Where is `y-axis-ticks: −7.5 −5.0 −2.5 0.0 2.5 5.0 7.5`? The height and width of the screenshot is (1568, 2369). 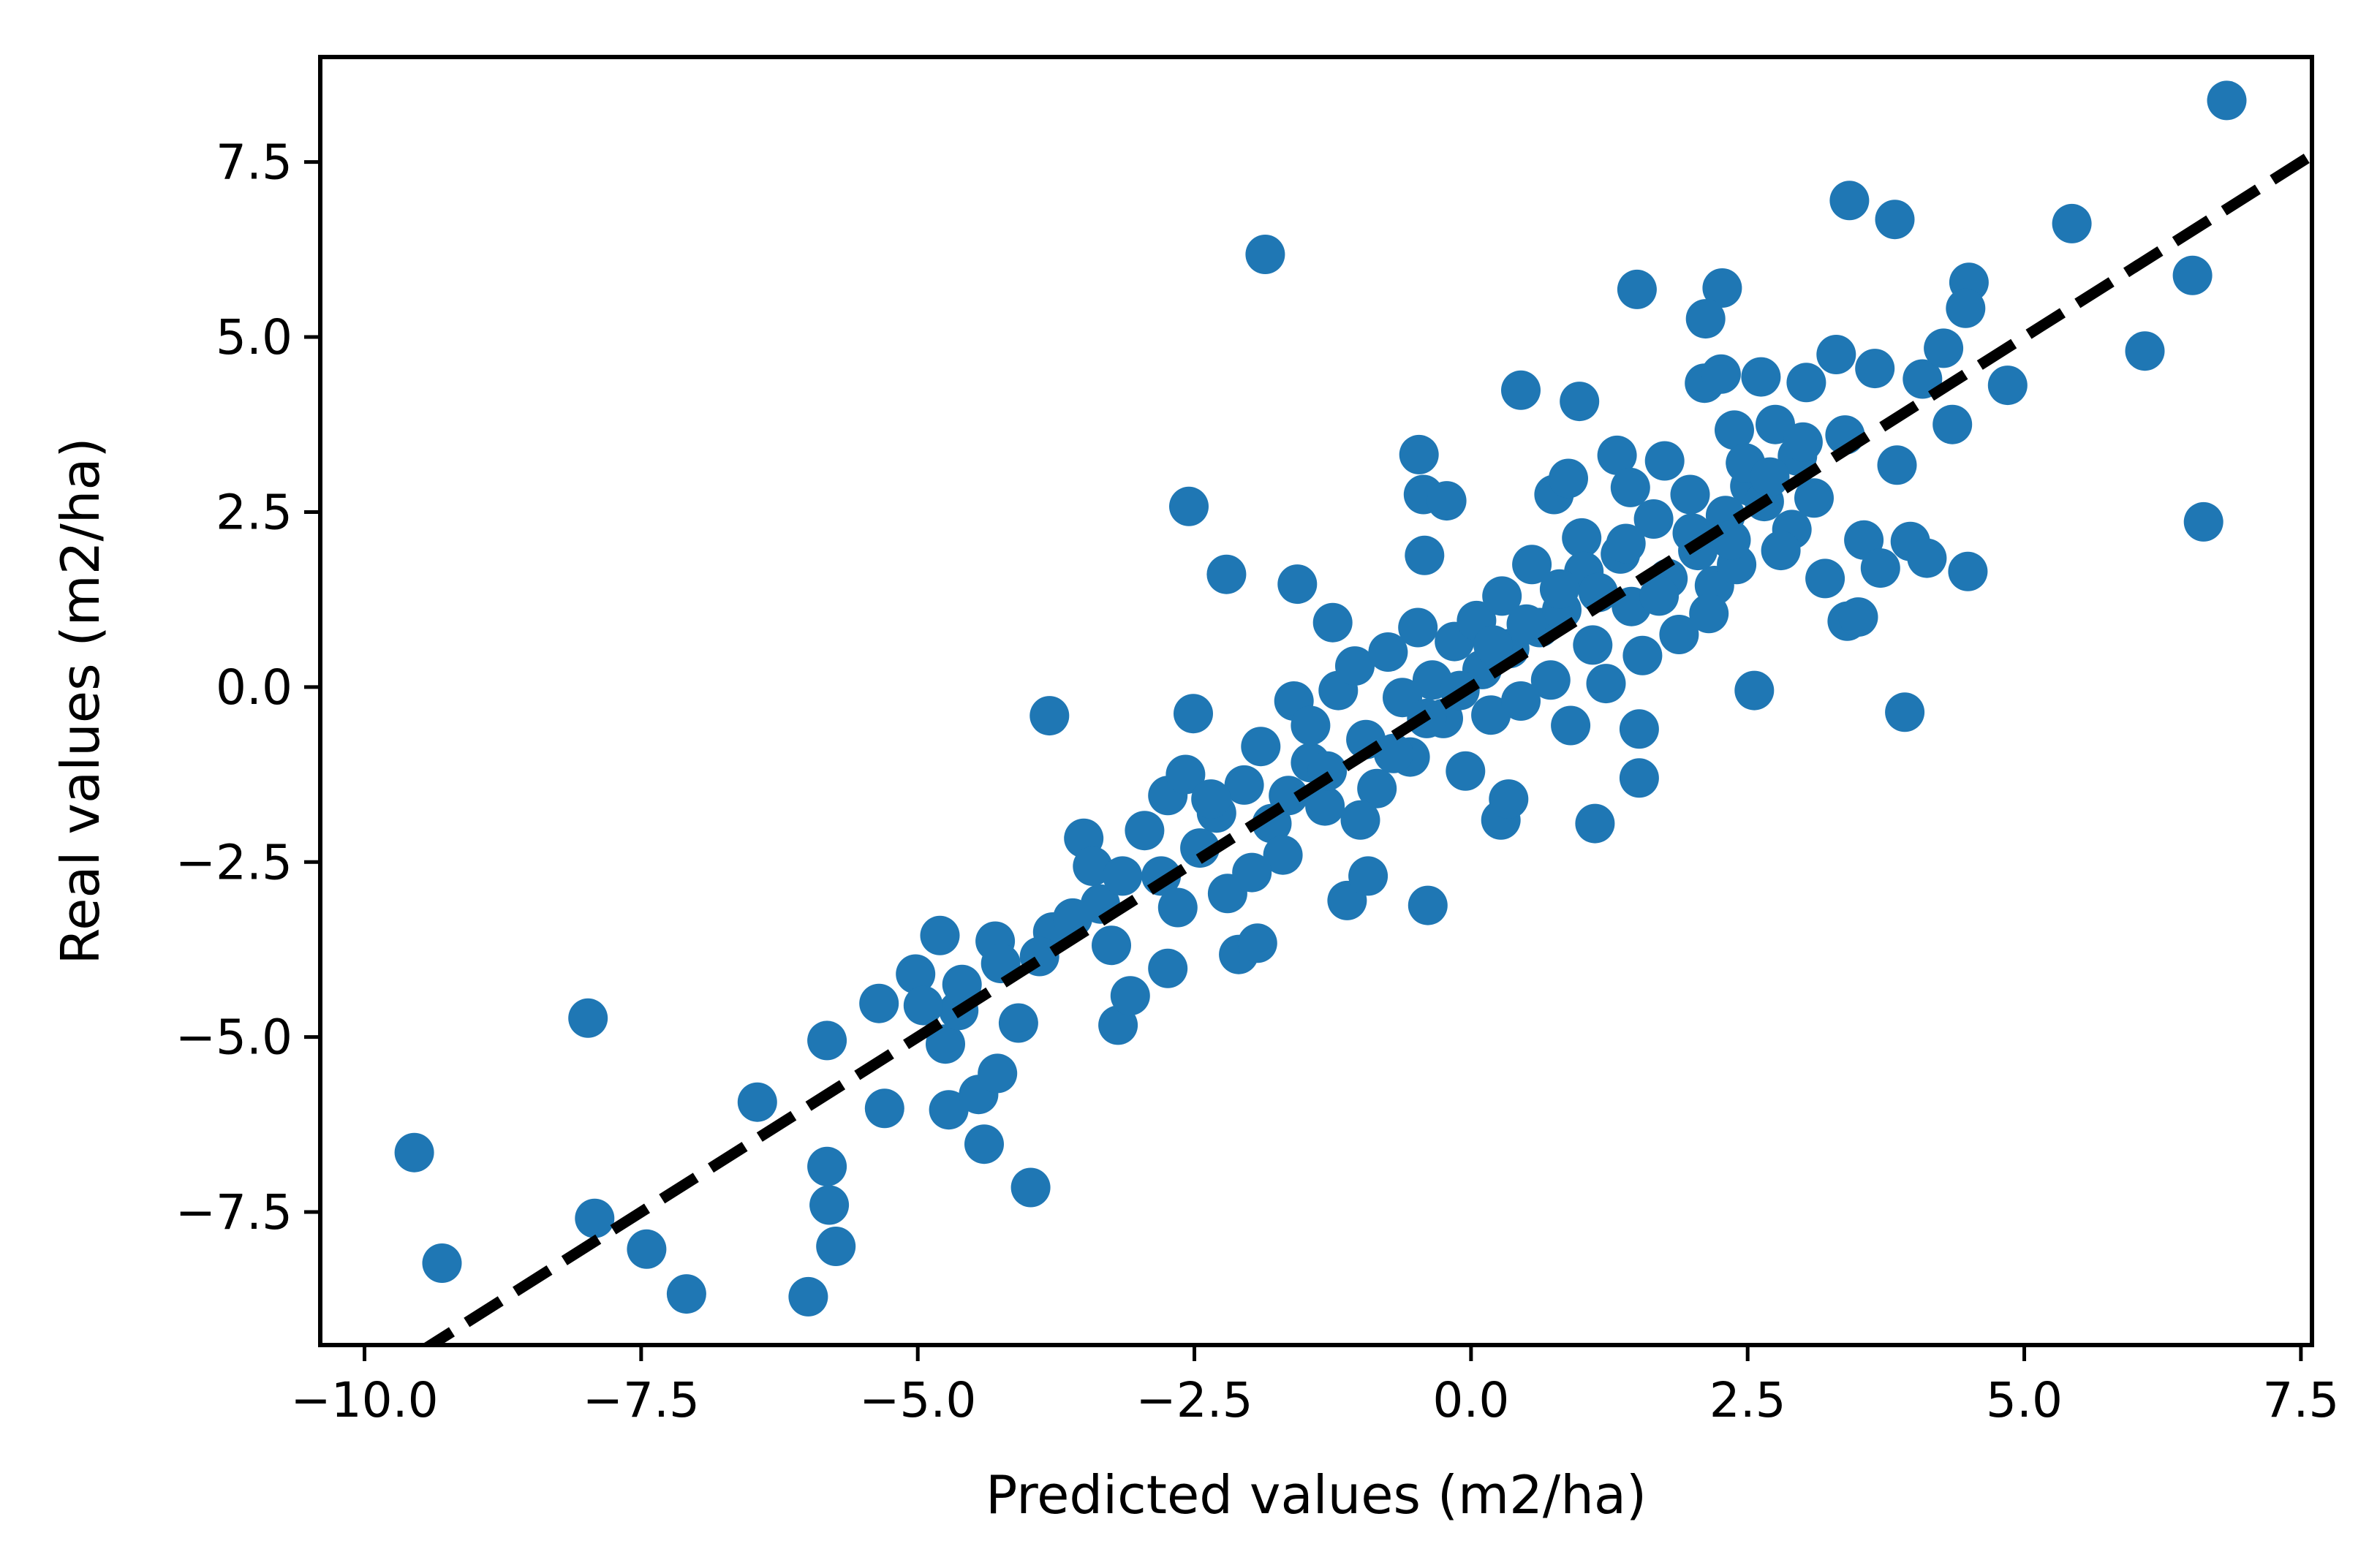
y-axis-ticks: −7.5 −5.0 −2.5 0.0 2.5 5.0 7.5 is located at coordinates (247, 688).